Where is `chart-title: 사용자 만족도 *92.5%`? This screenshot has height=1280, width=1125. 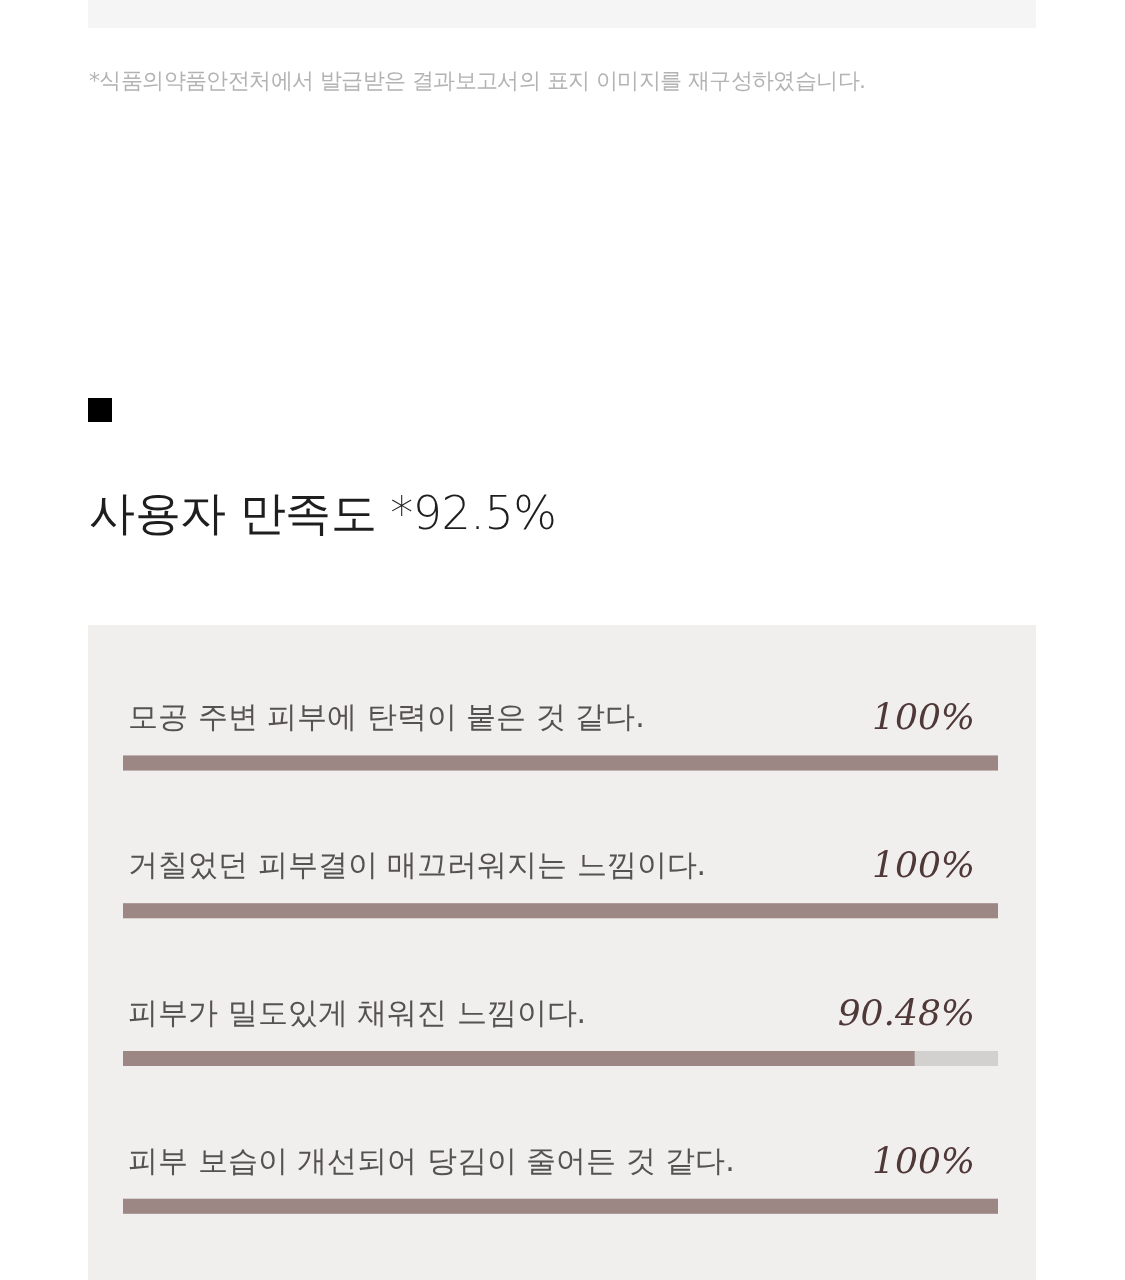
chart-title: 사용자 만족도 *92.5% is located at coordinates (323, 513).